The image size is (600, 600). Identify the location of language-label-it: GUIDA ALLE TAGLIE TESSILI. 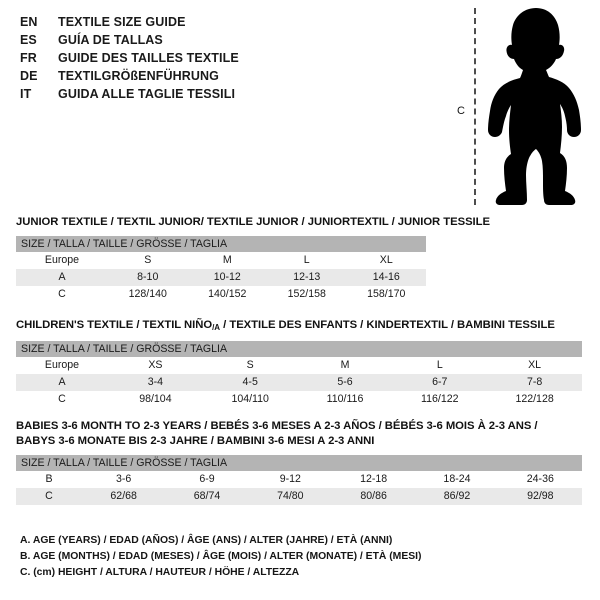
(147, 94).